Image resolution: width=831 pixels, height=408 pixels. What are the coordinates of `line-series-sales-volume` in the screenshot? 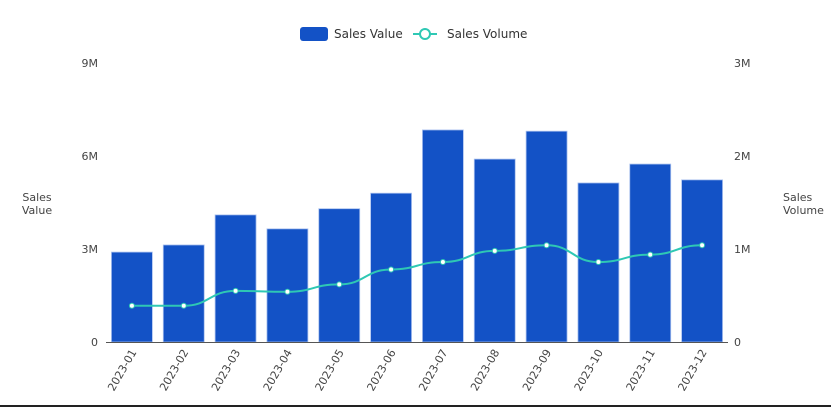 It's located at (417, 275).